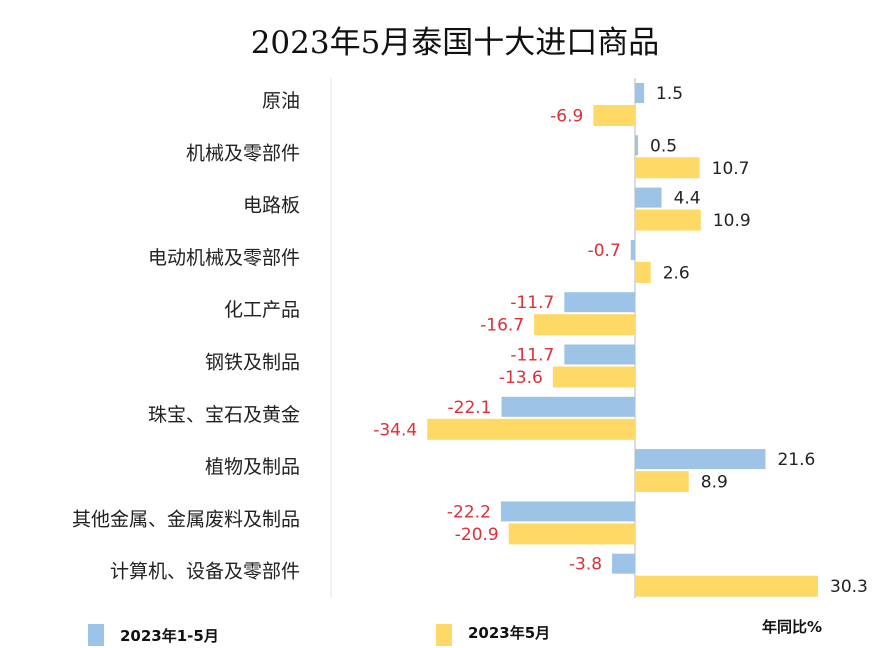  I want to click on data-label: -3.8, so click(585, 565).